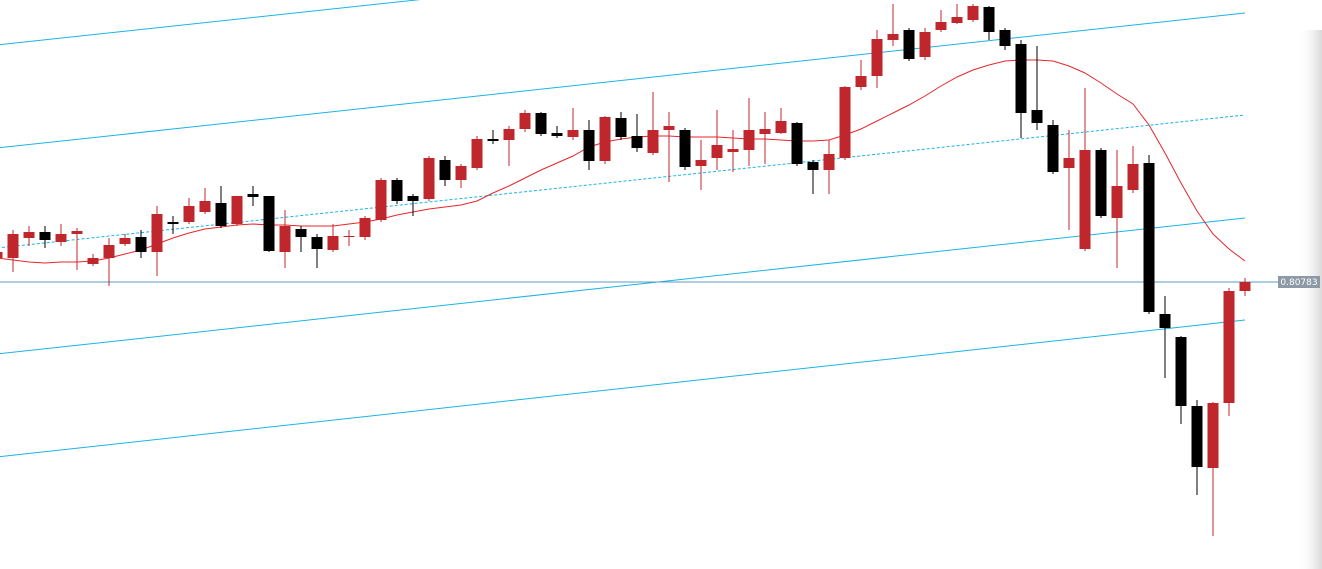 The height and width of the screenshot is (569, 1322). What do you see at coordinates (1310, 299) in the screenshot?
I see `edge-shadow` at bounding box center [1310, 299].